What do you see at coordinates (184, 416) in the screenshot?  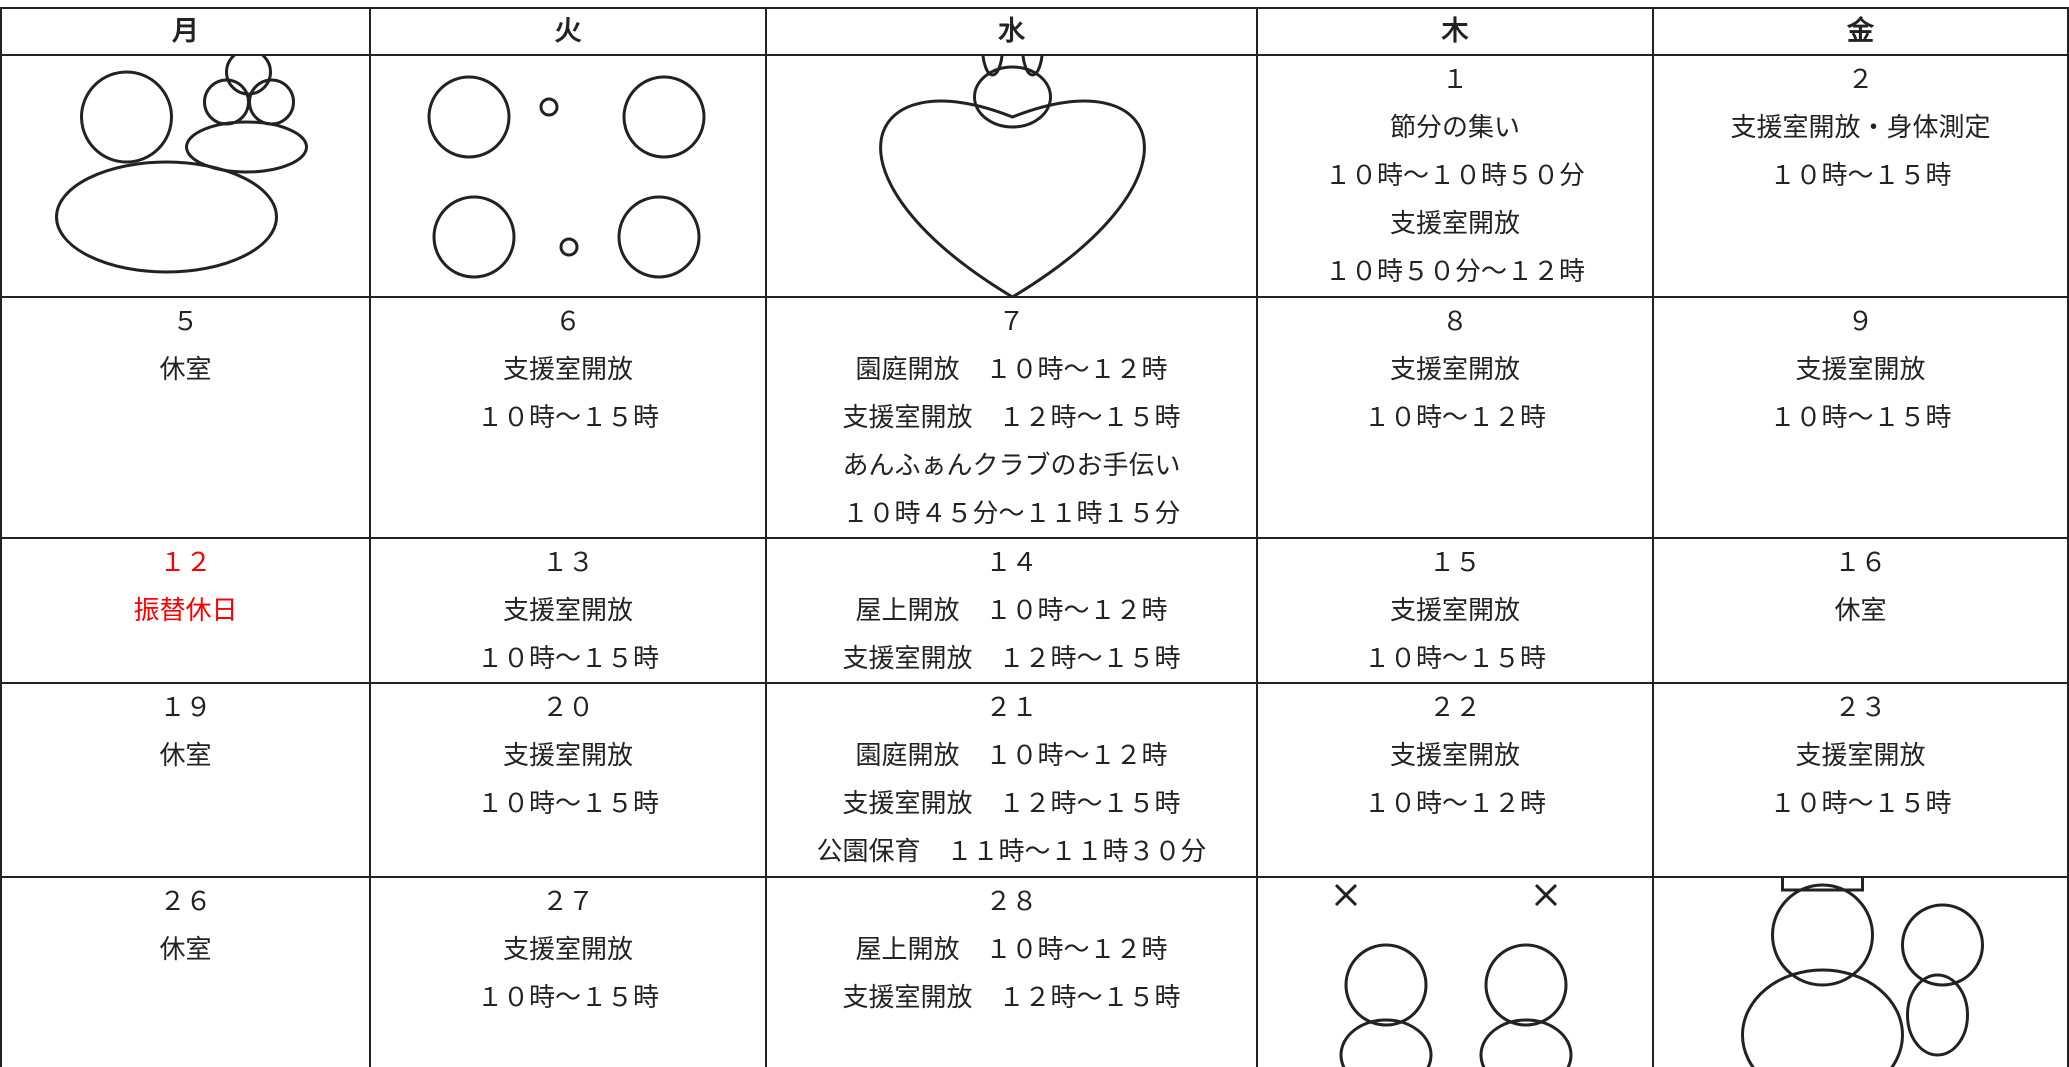 I see `day-cell: ５ 休室` at bounding box center [184, 416].